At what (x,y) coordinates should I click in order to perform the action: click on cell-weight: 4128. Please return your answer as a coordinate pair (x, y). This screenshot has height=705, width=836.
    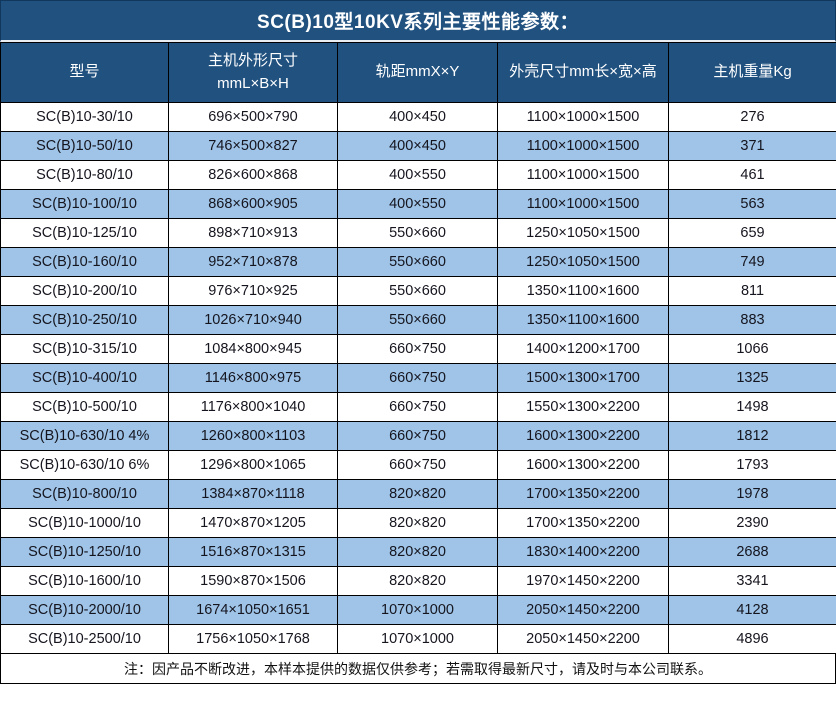
    Looking at the image, I should click on (752, 610).